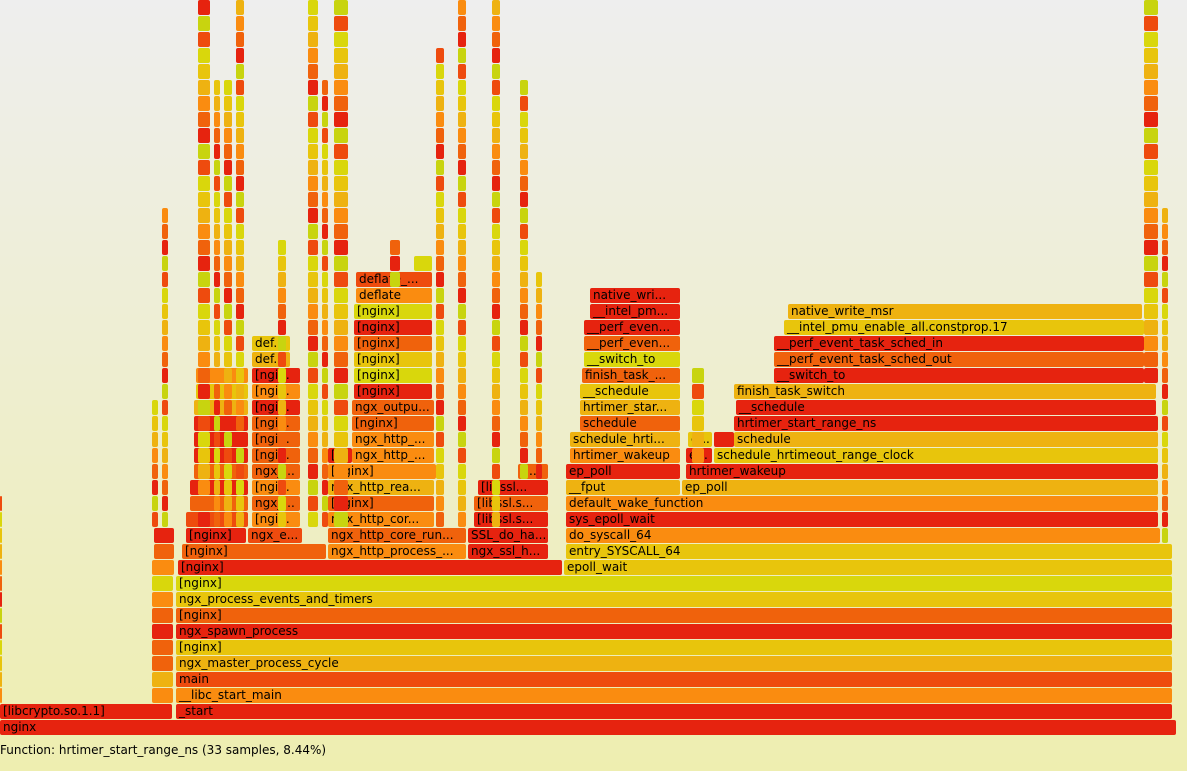 The width and height of the screenshot is (1187, 771). What do you see at coordinates (959, 359) in the screenshot?
I see `flame-frame: __perf_event_task_sched_out` at bounding box center [959, 359].